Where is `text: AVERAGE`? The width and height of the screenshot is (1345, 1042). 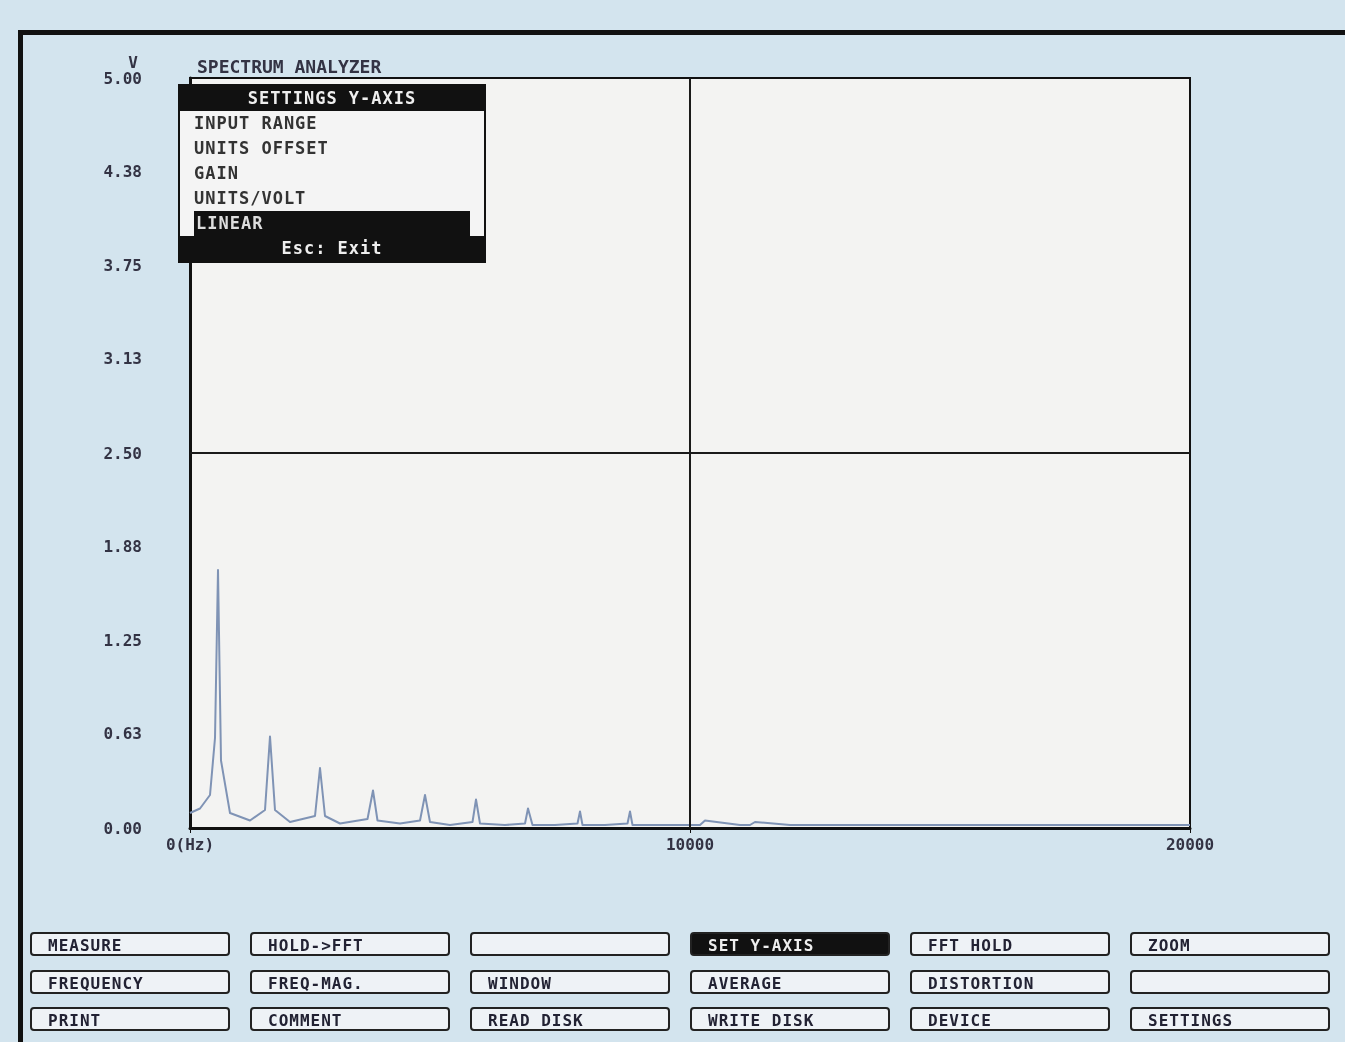 text: AVERAGE is located at coordinates (790, 982).